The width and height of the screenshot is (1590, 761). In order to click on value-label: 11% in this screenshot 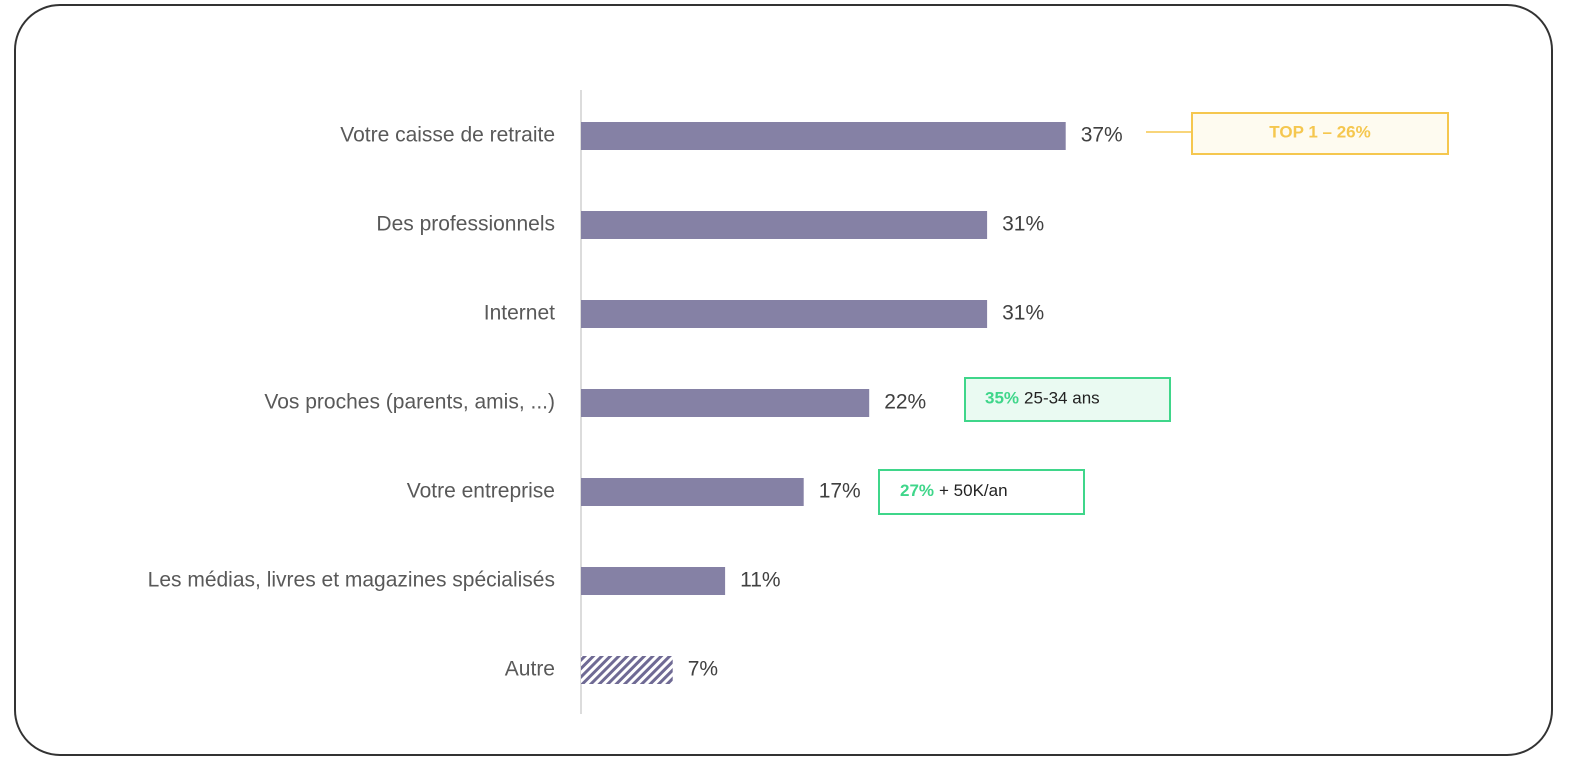, I will do `click(760, 580)`.